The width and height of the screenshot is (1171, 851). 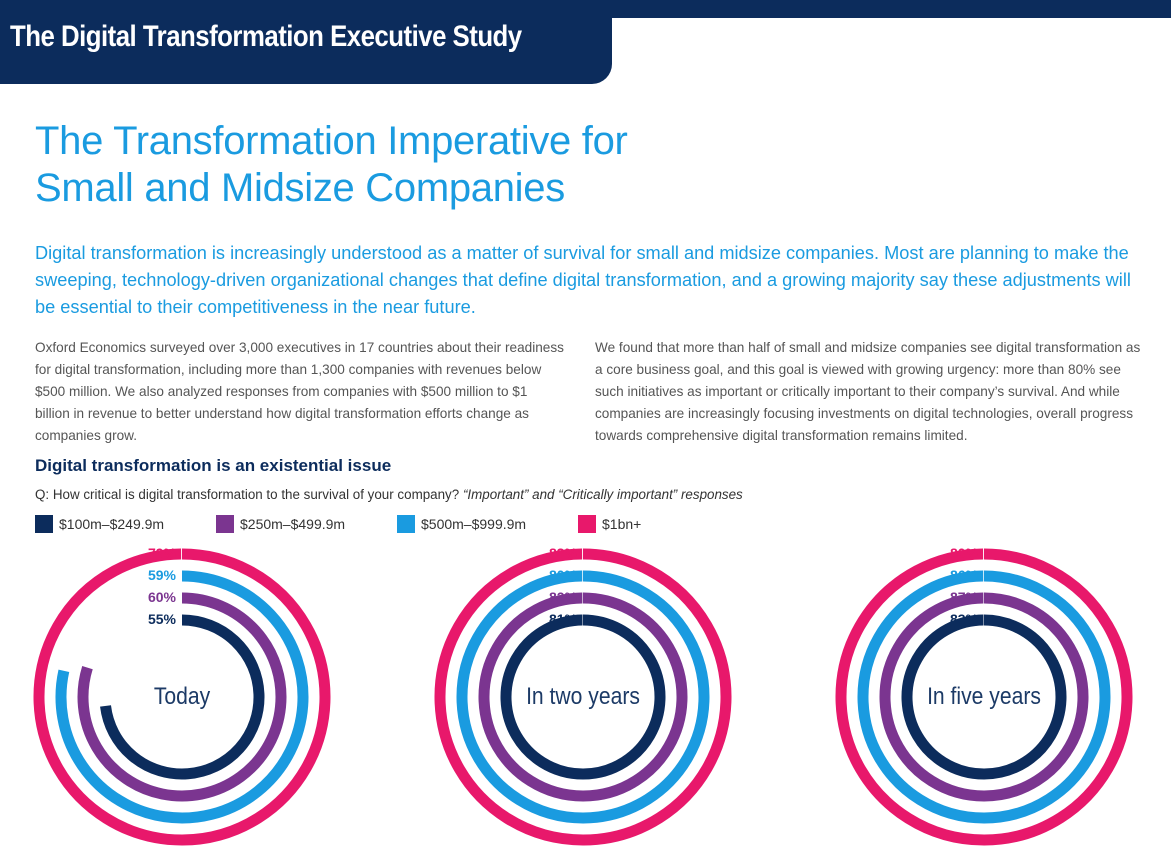 What do you see at coordinates (161, 553) in the screenshot?
I see `value-label: 79%` at bounding box center [161, 553].